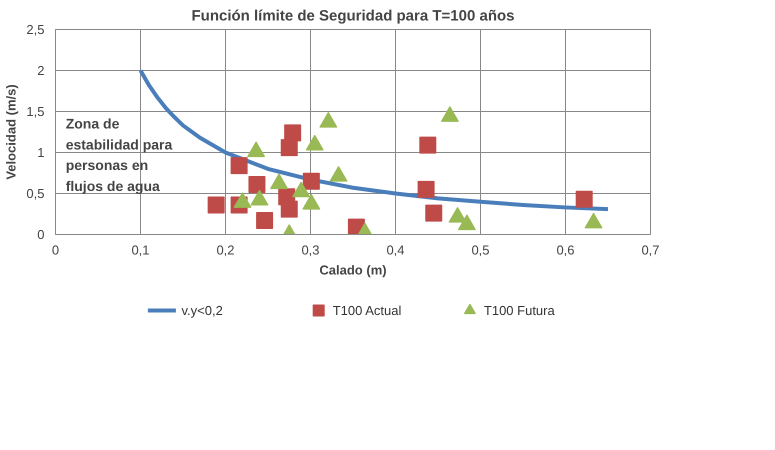 Image resolution: width=775 pixels, height=450 pixels. Describe the element at coordinates (353, 16) in the screenshot. I see `chart-title: Función límite de Seguridad para T=100 años` at that location.